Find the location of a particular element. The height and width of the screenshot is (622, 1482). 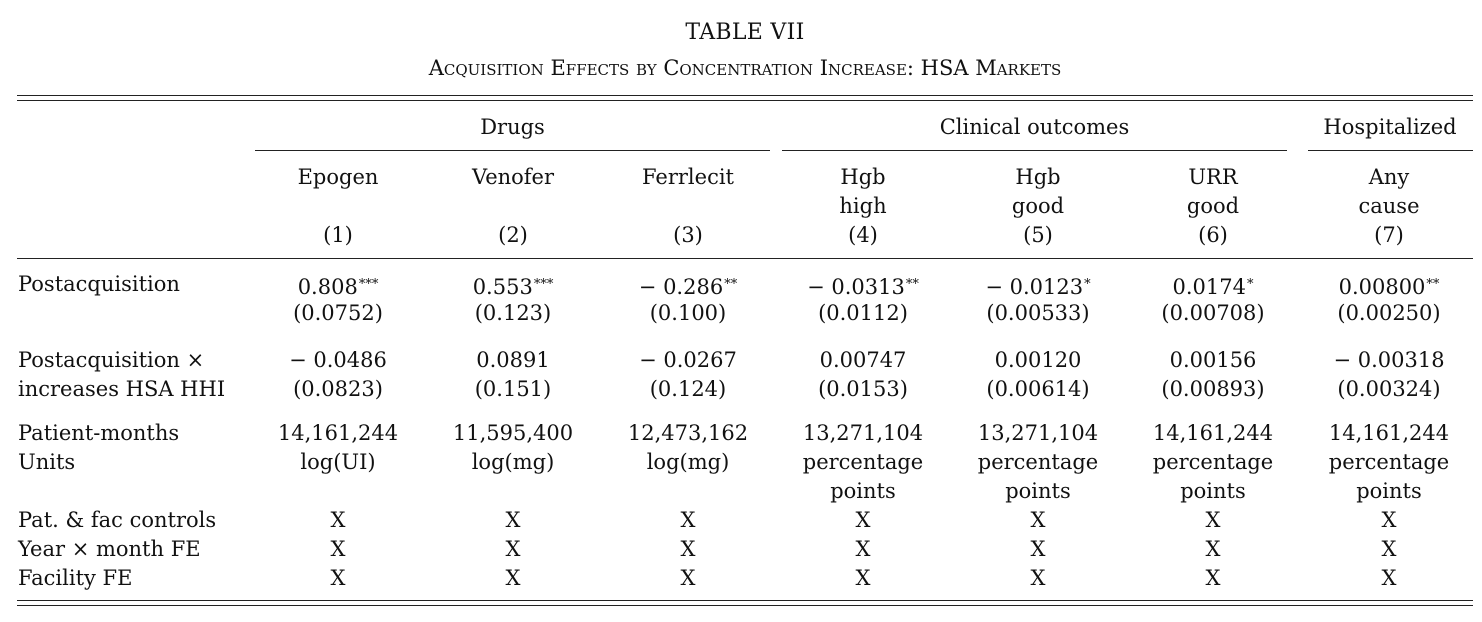

coef-interaction: 0.00747 is located at coordinates (863, 360).